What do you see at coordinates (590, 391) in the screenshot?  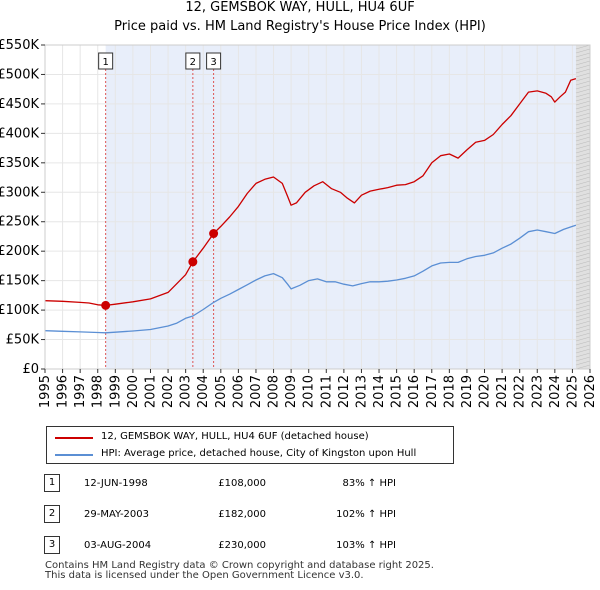 I see `x-tick-label: 2026` at bounding box center [590, 391].